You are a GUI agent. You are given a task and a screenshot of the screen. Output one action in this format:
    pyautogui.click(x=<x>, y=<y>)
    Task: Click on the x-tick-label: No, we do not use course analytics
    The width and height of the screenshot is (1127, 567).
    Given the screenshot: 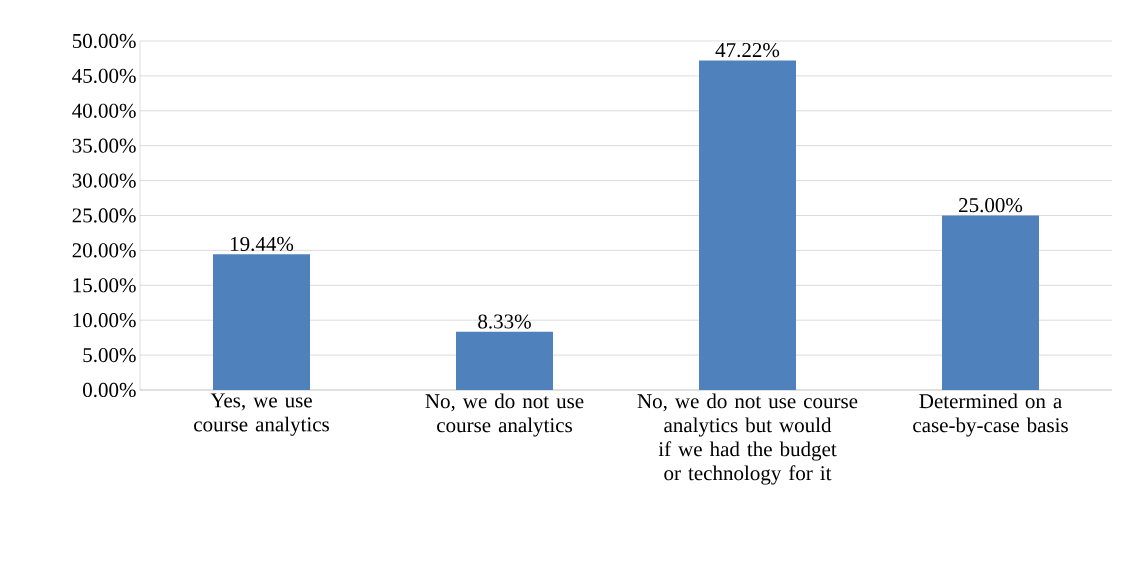 What is the action you would take?
    pyautogui.click(x=504, y=415)
    